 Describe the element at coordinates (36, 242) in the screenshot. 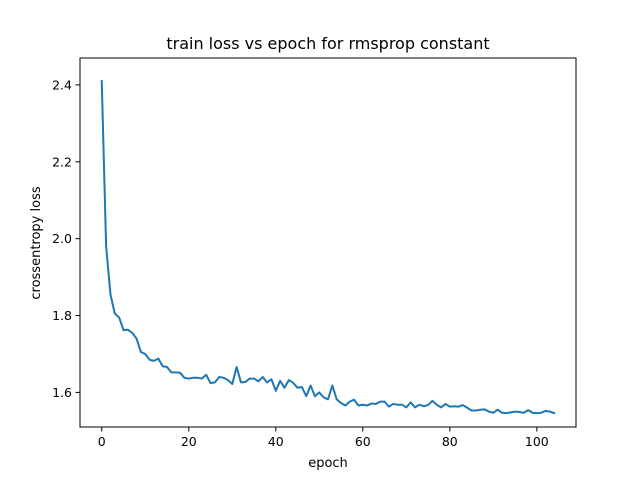

I see `y-axis-label: crossentropy loss` at that location.